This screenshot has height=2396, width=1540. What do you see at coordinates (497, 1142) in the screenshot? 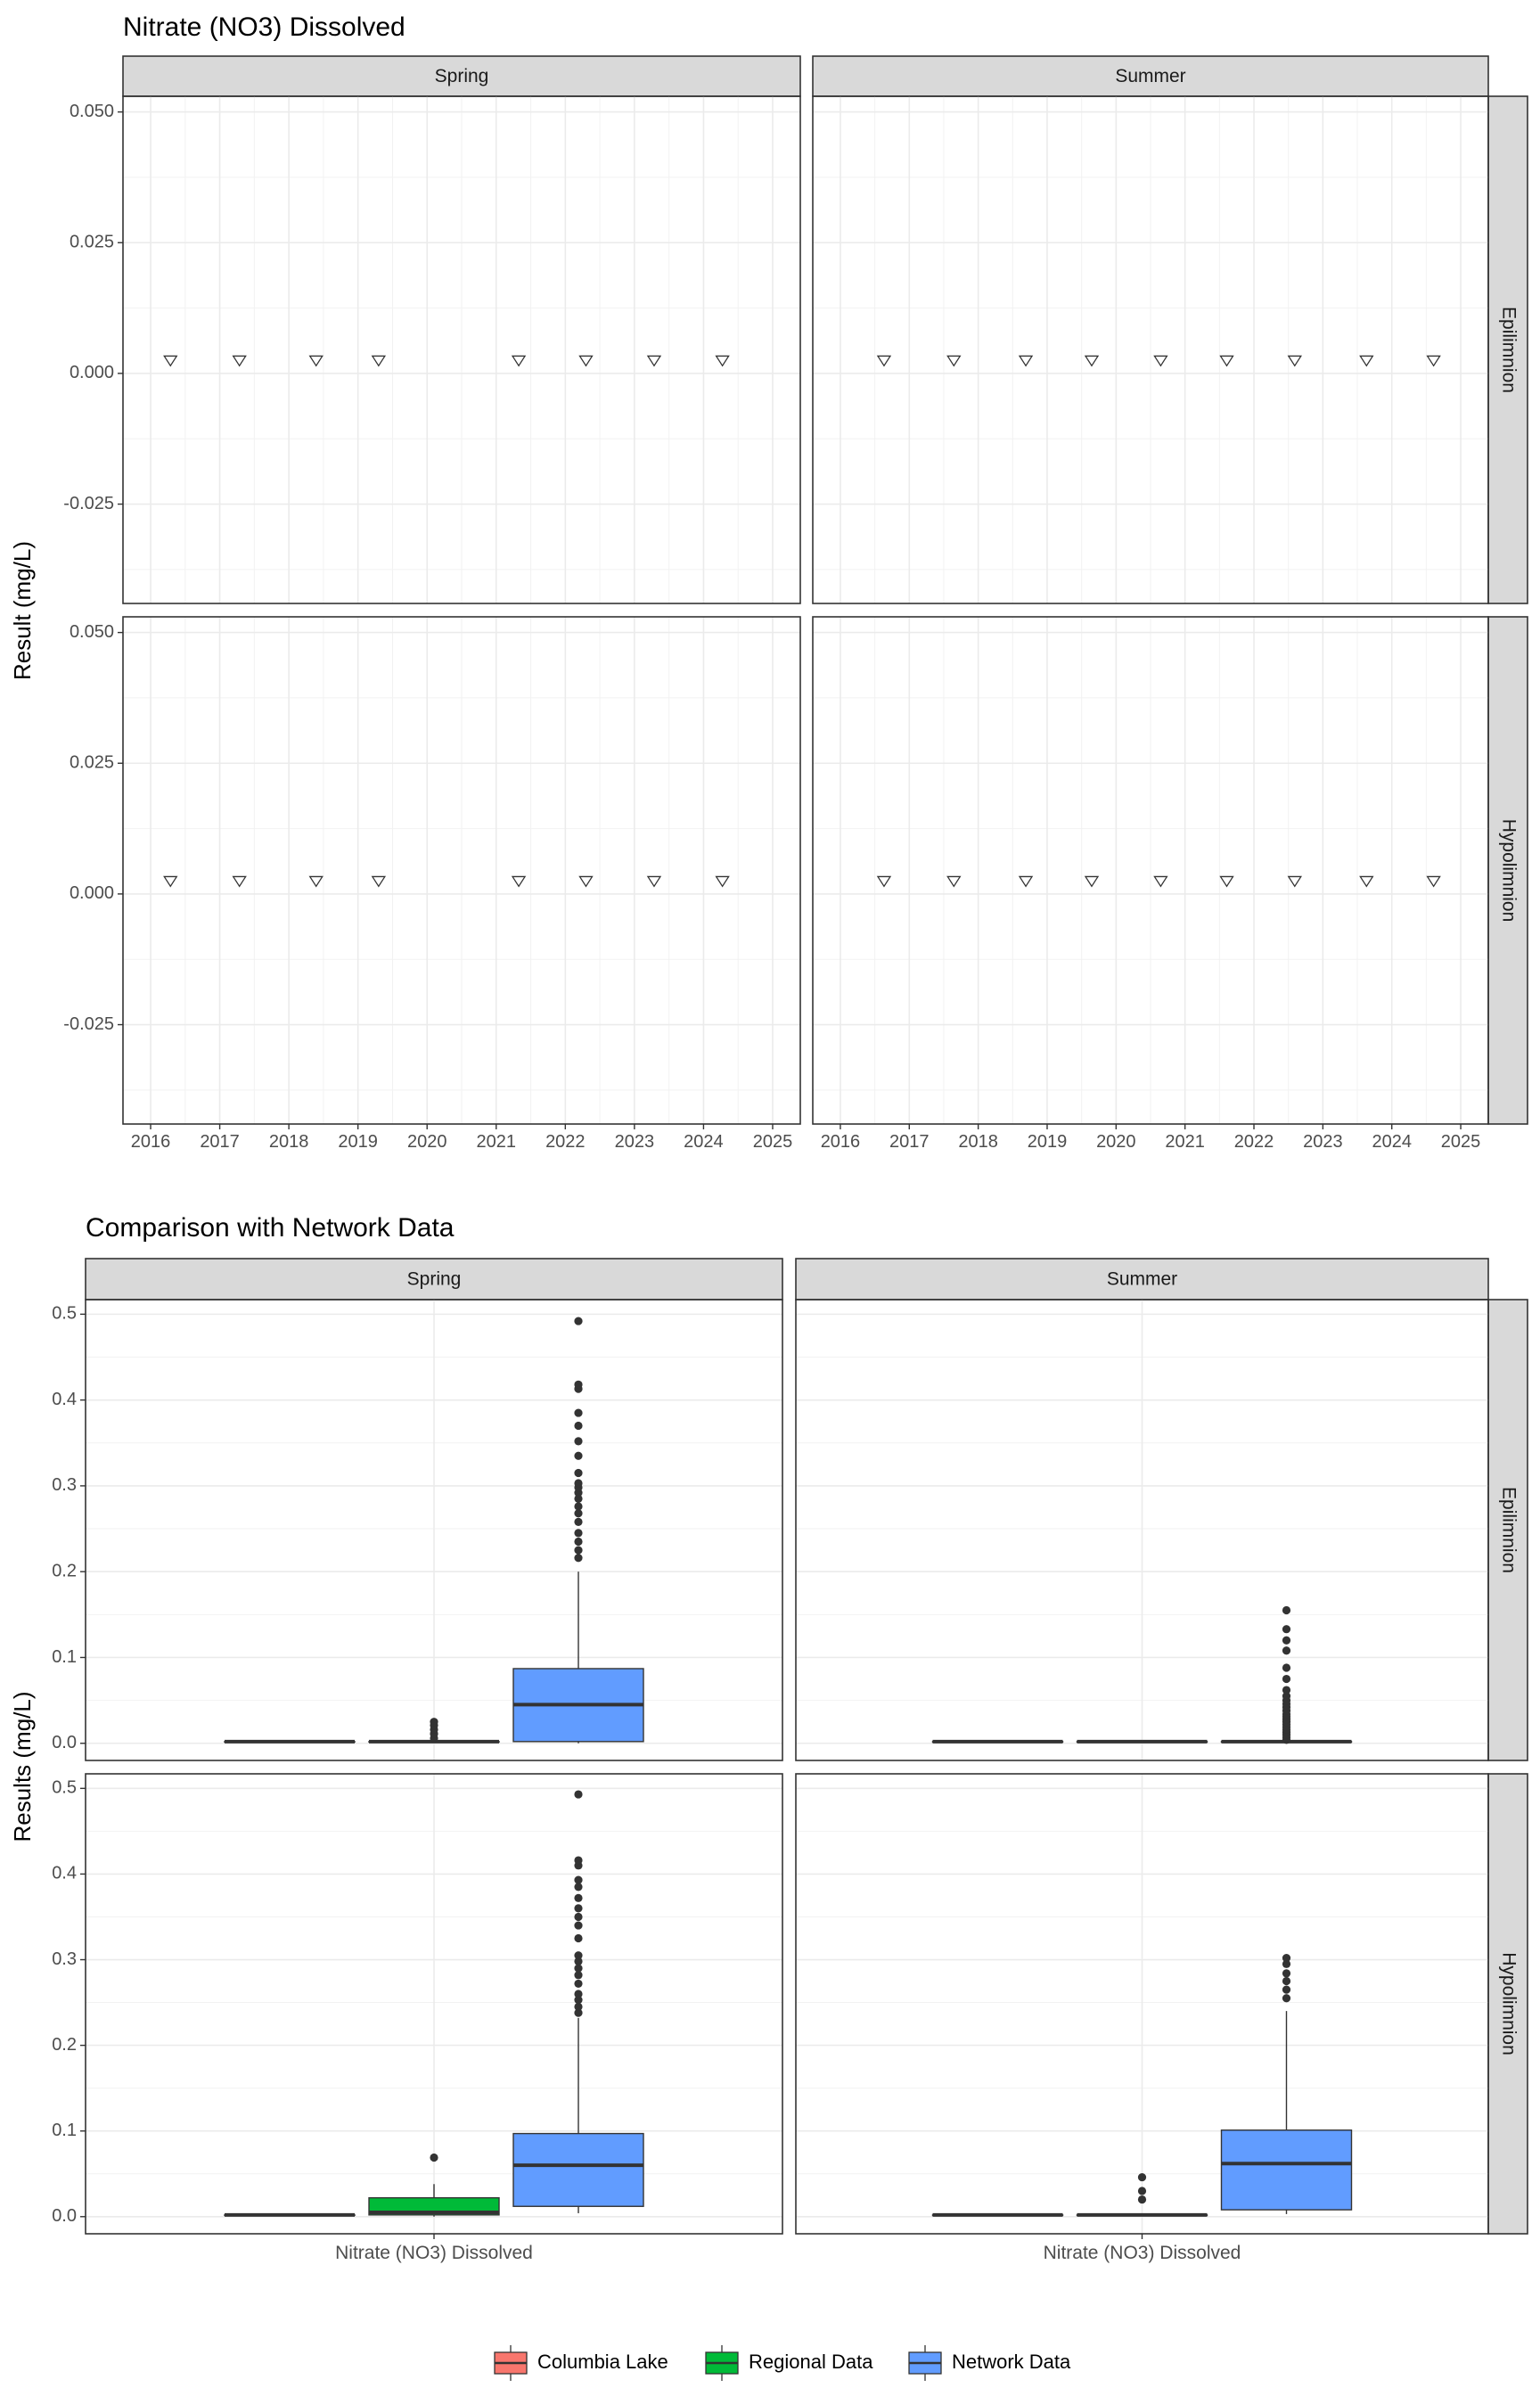
I see `x-tick-label: 2021` at bounding box center [497, 1142].